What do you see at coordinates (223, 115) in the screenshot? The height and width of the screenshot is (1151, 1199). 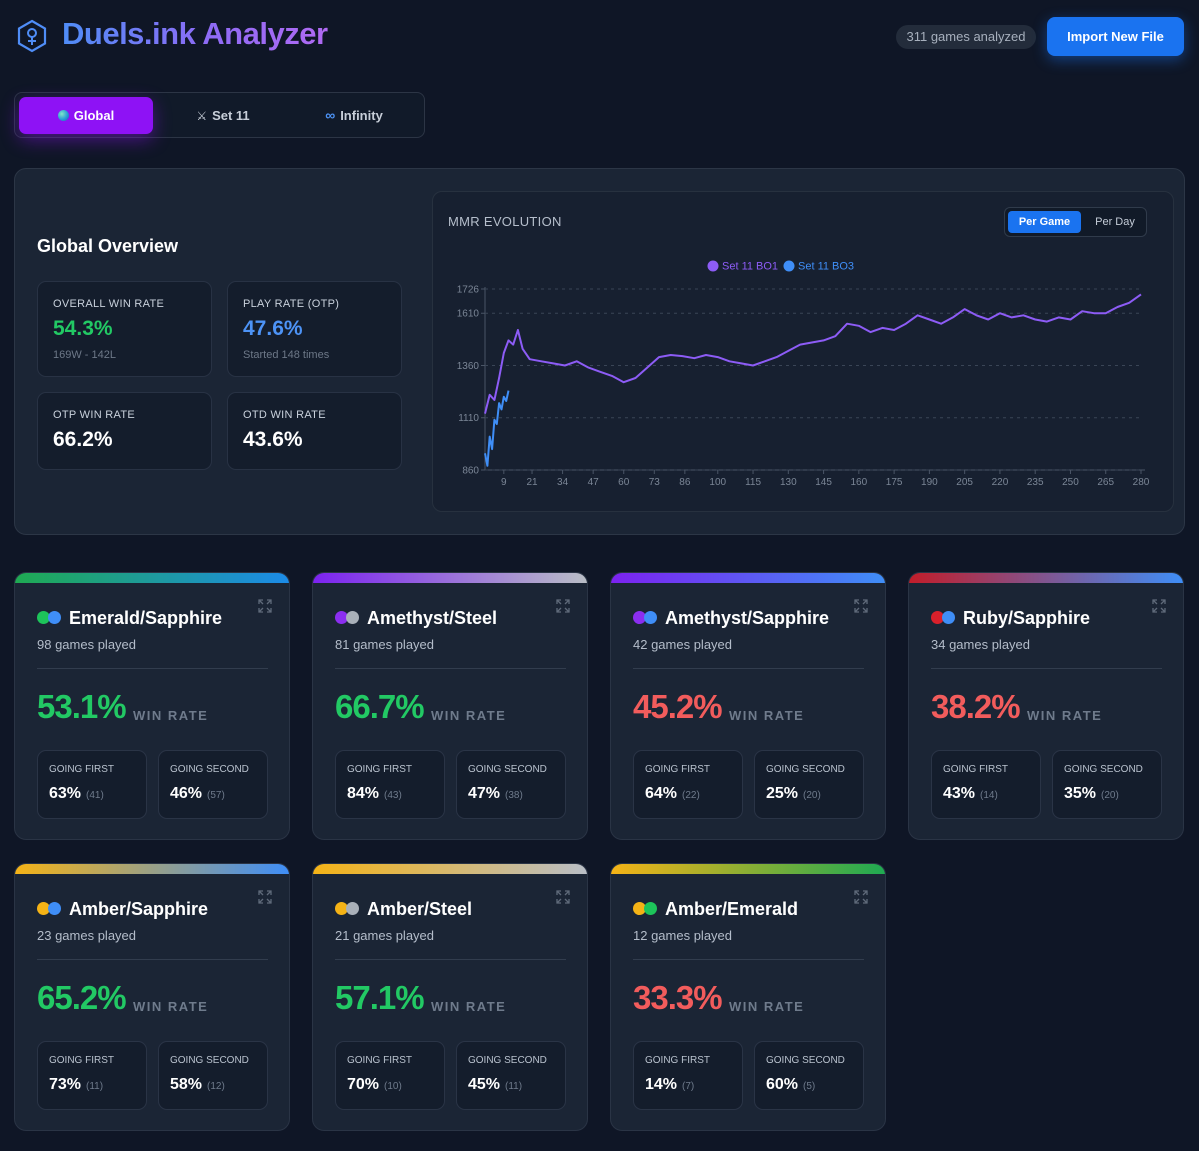 I see `tab-set-11: ⚔ Set 11` at bounding box center [223, 115].